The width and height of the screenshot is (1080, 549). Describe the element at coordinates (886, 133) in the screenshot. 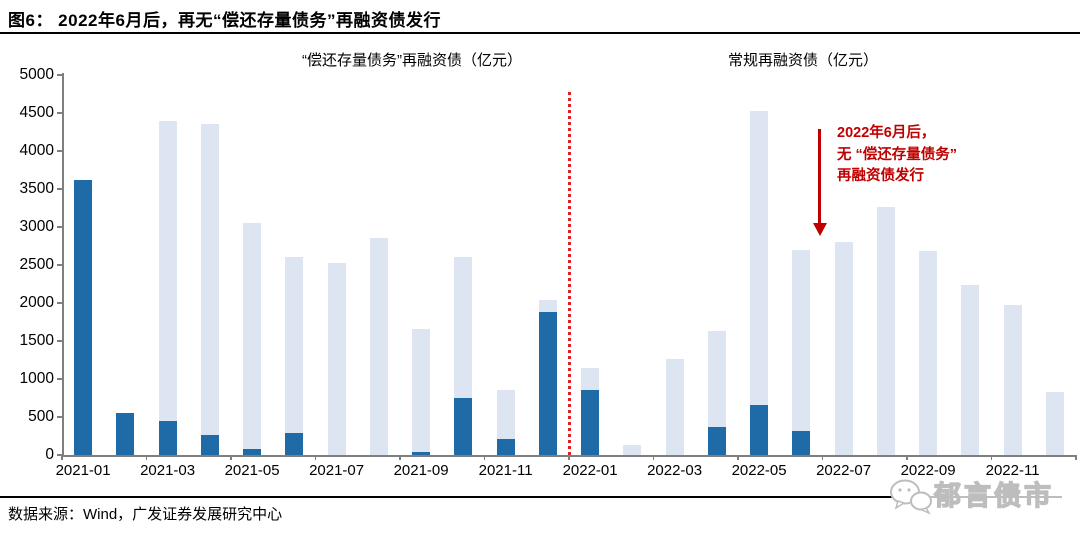

I see `annotation-line: 2022年6月后，` at that location.